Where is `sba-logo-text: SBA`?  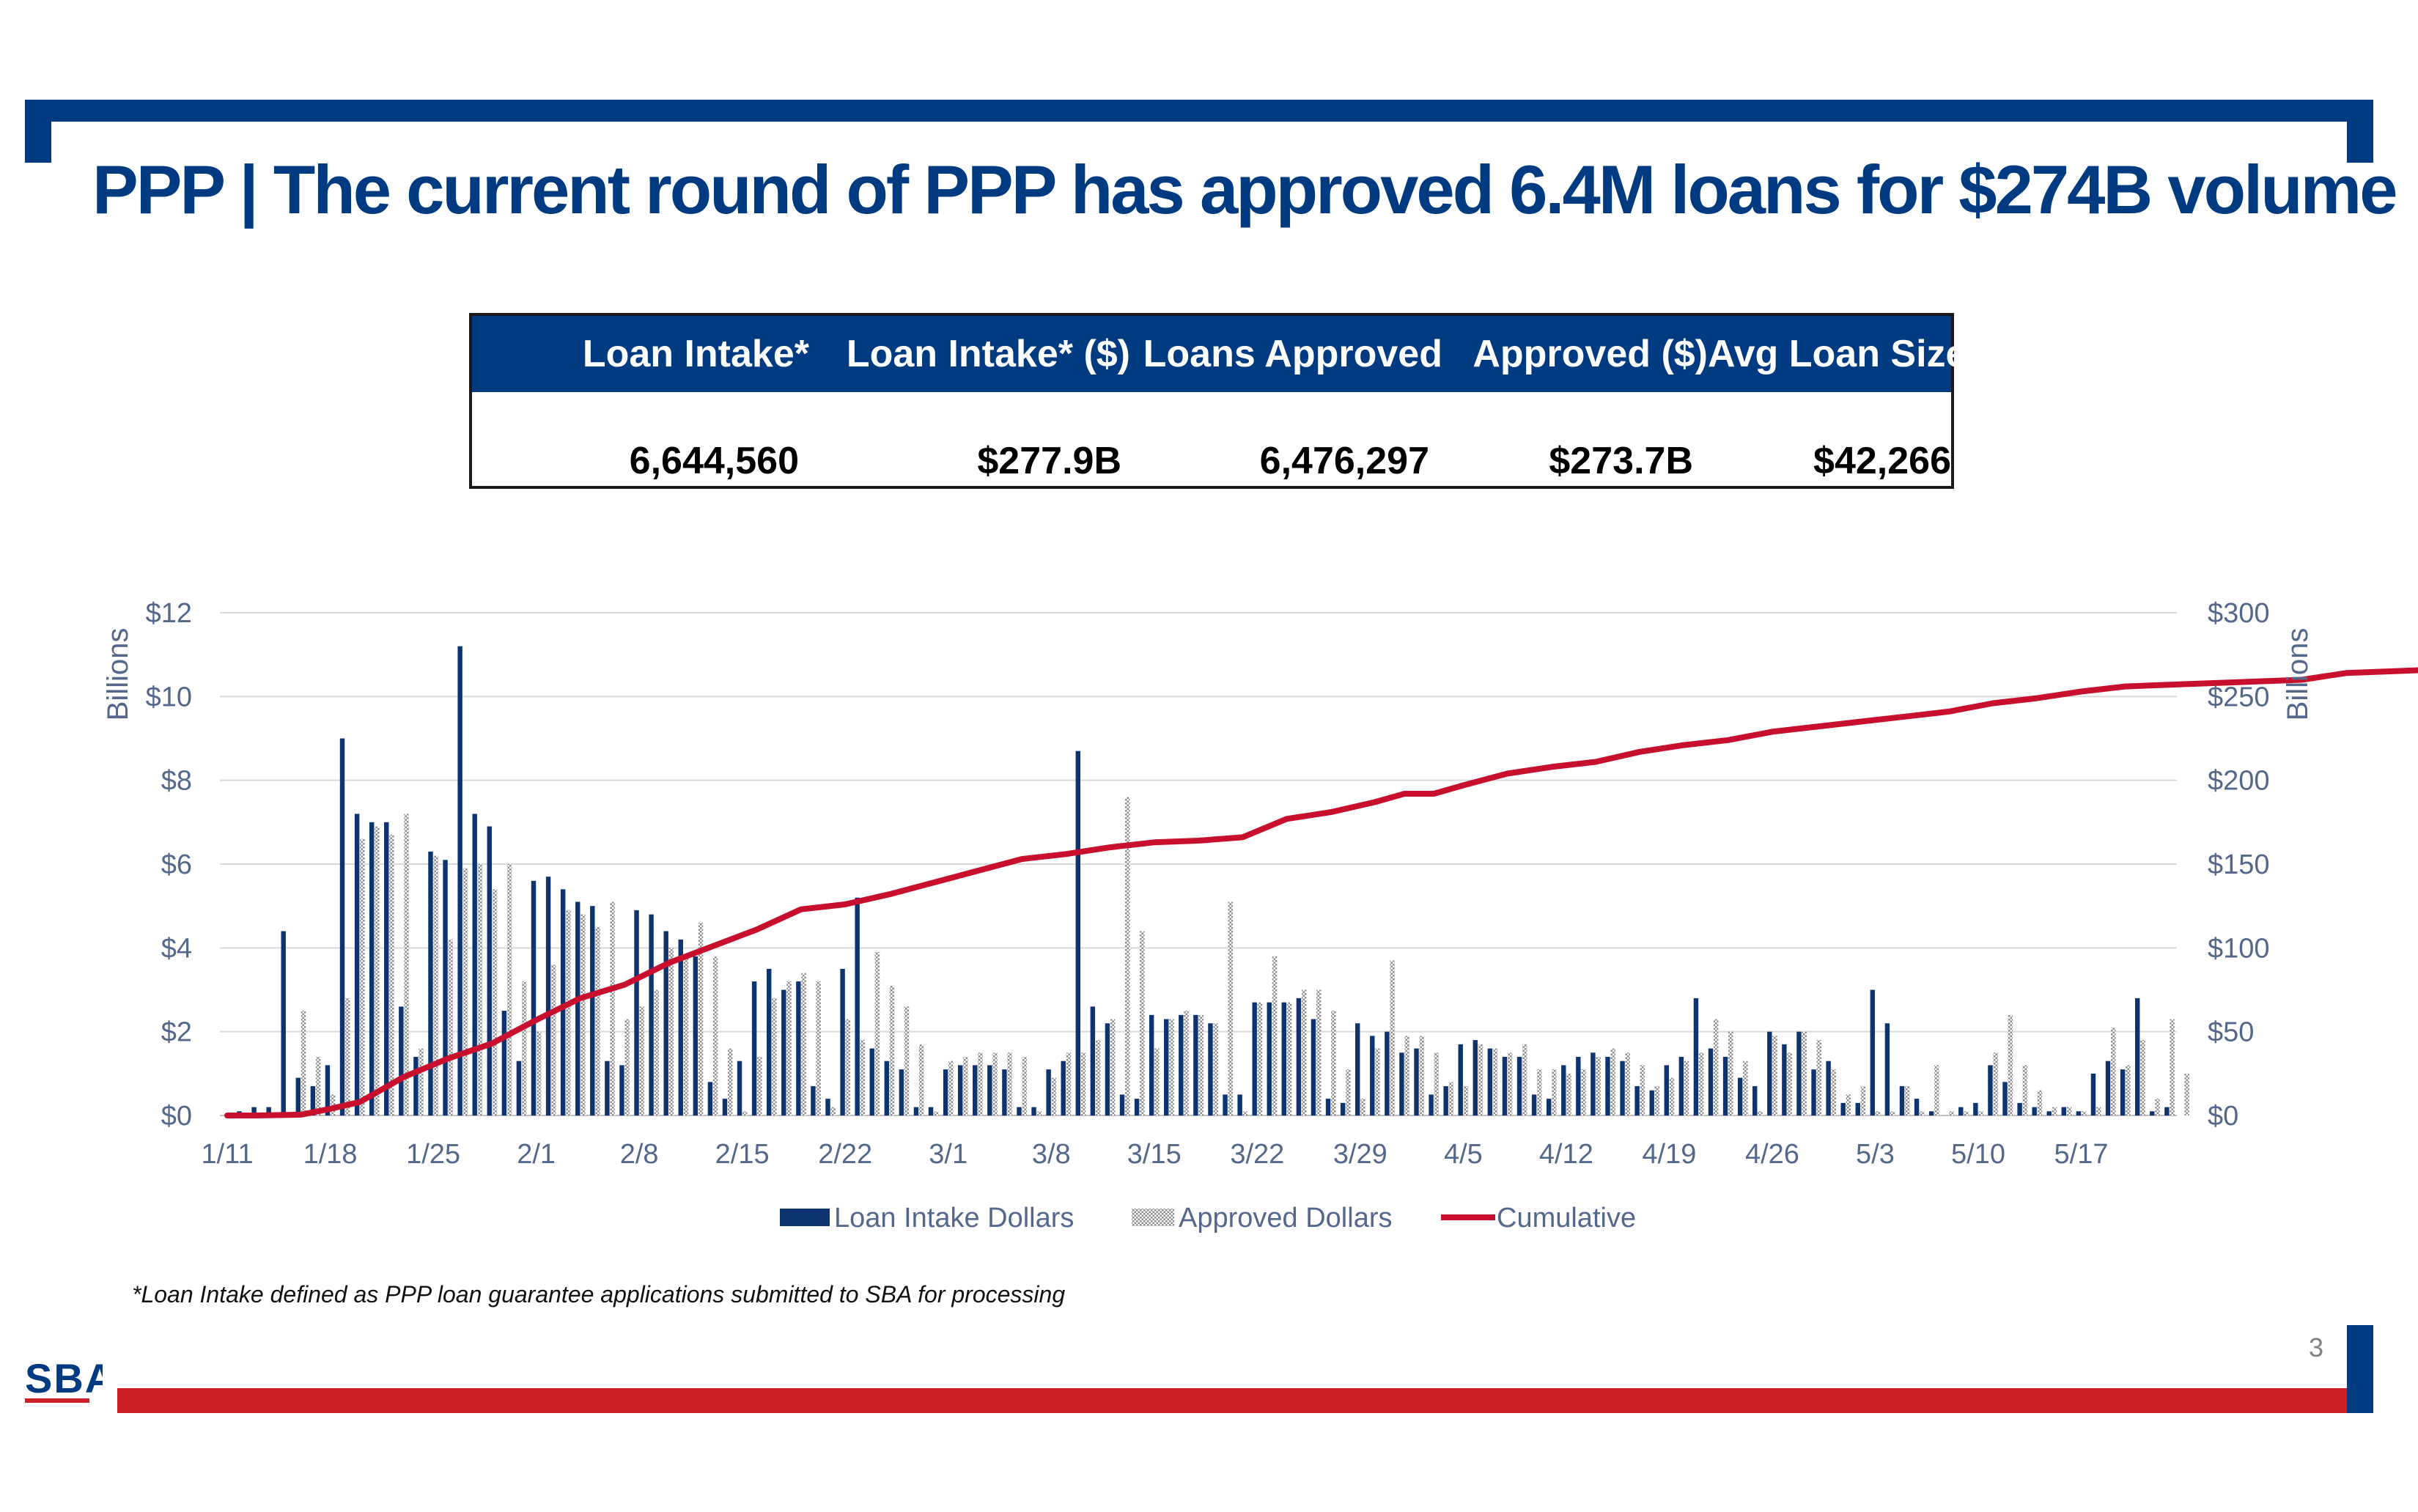
sba-logo-text: SBA is located at coordinates (64, 1378).